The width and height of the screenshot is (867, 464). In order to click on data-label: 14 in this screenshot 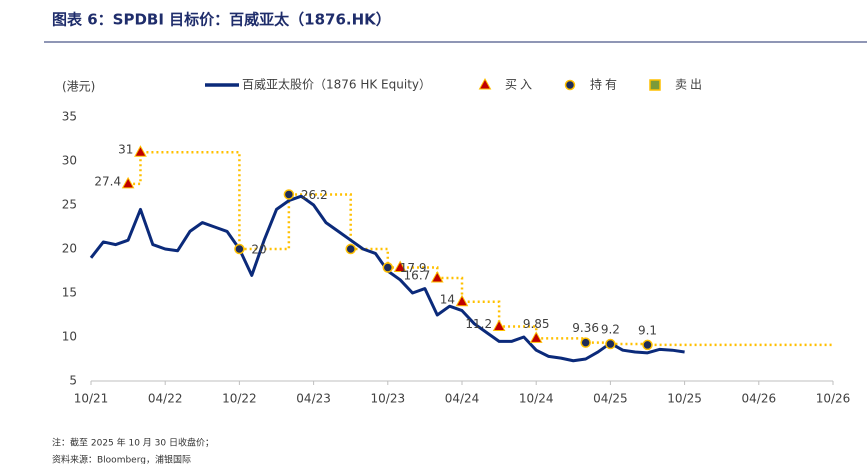, I will do `click(447, 299)`.